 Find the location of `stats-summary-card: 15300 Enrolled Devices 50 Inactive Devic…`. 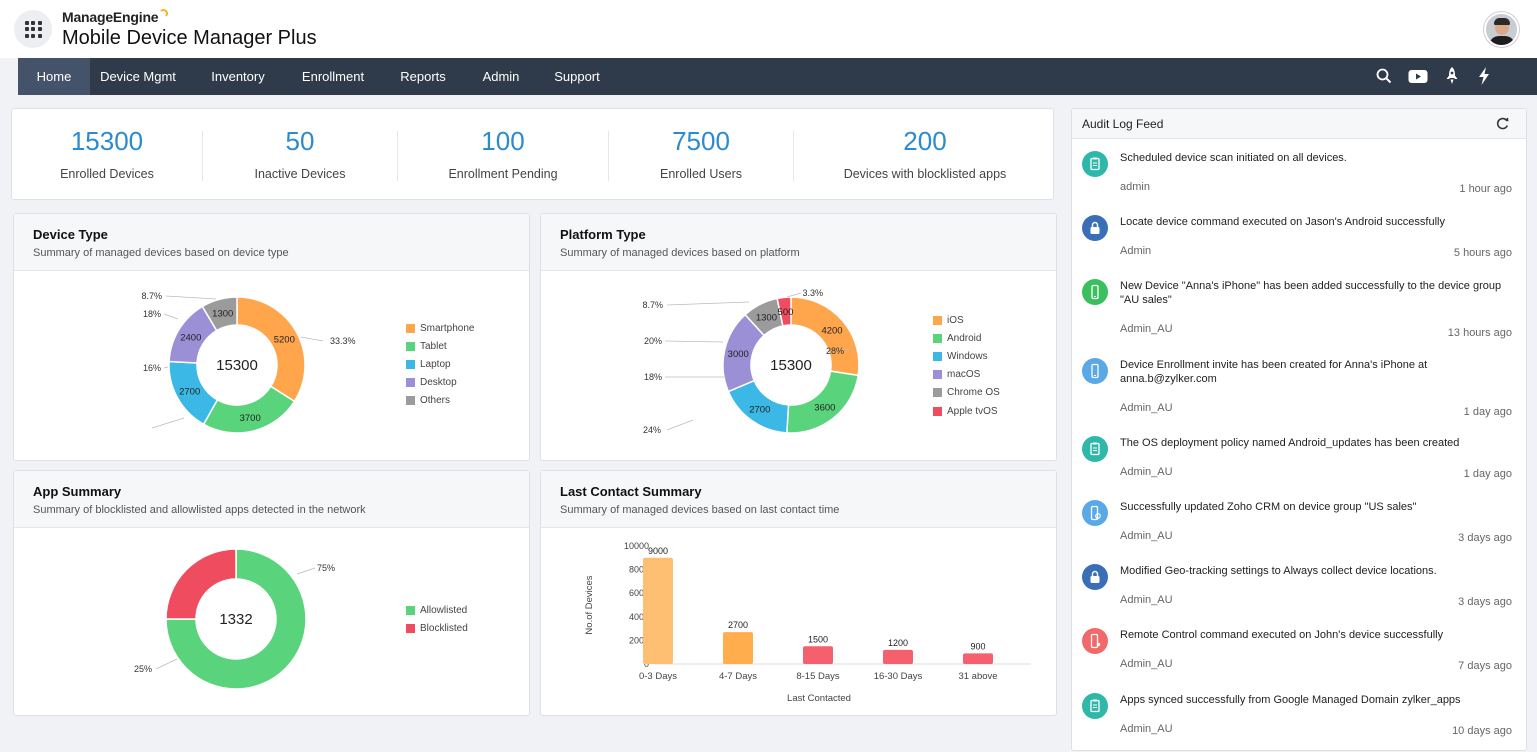

stats-summary-card: 15300 Enrolled Devices 50 Inactive Devic… is located at coordinates (532, 154).